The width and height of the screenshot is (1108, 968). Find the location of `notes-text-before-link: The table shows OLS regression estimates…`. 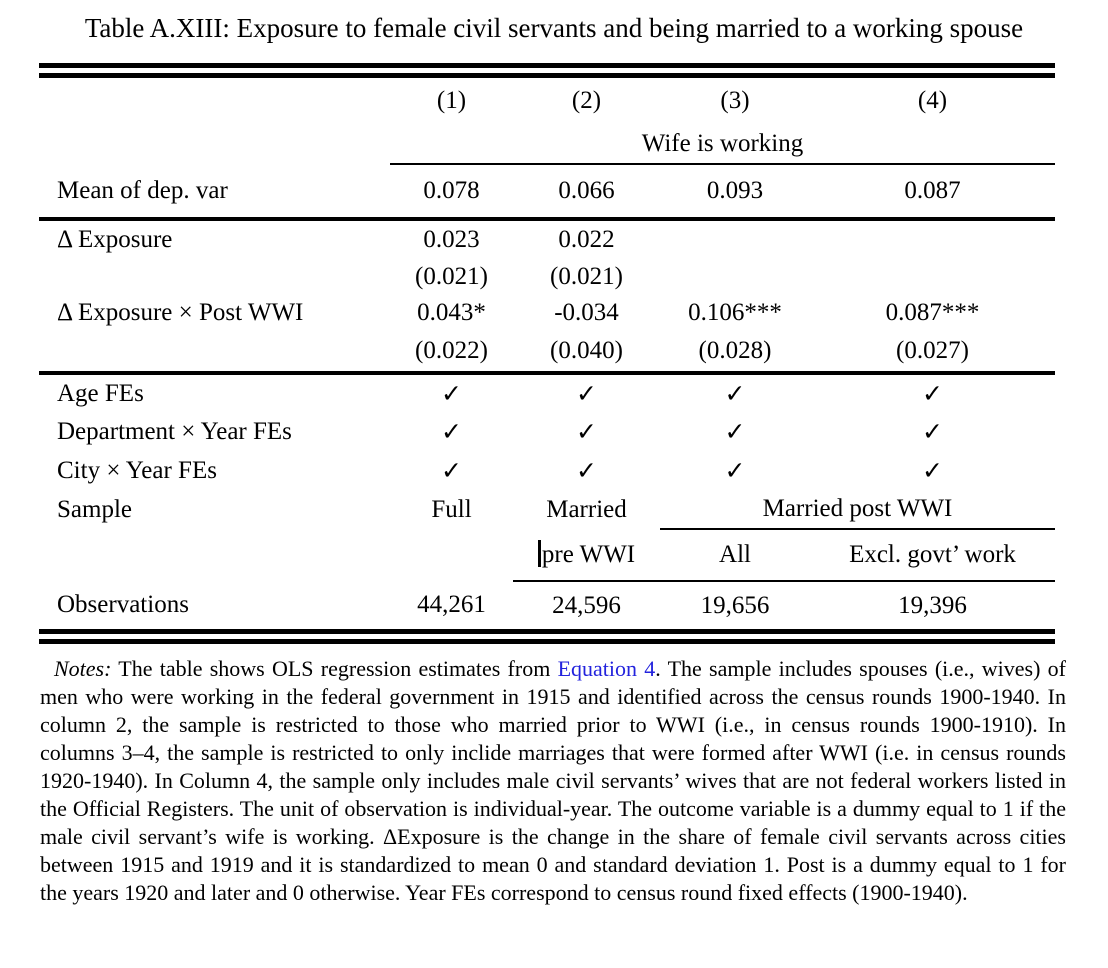

notes-text-before-link: The table shows OLS regression estimates… is located at coordinates (334, 668).